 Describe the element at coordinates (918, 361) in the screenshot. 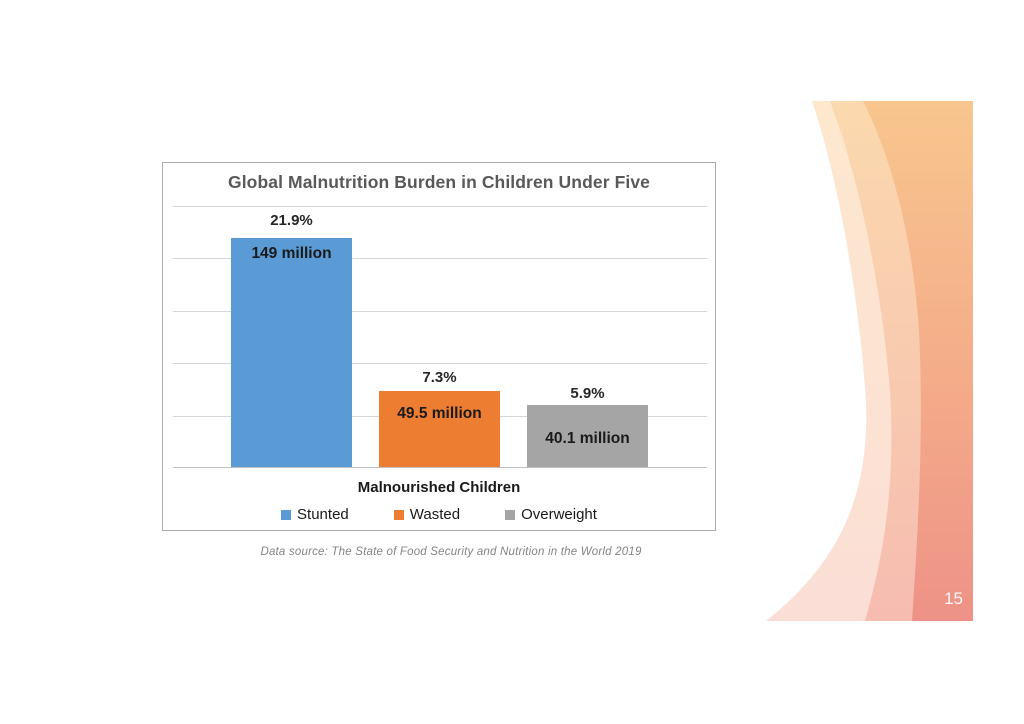

I see `decorative-curve-main` at that location.